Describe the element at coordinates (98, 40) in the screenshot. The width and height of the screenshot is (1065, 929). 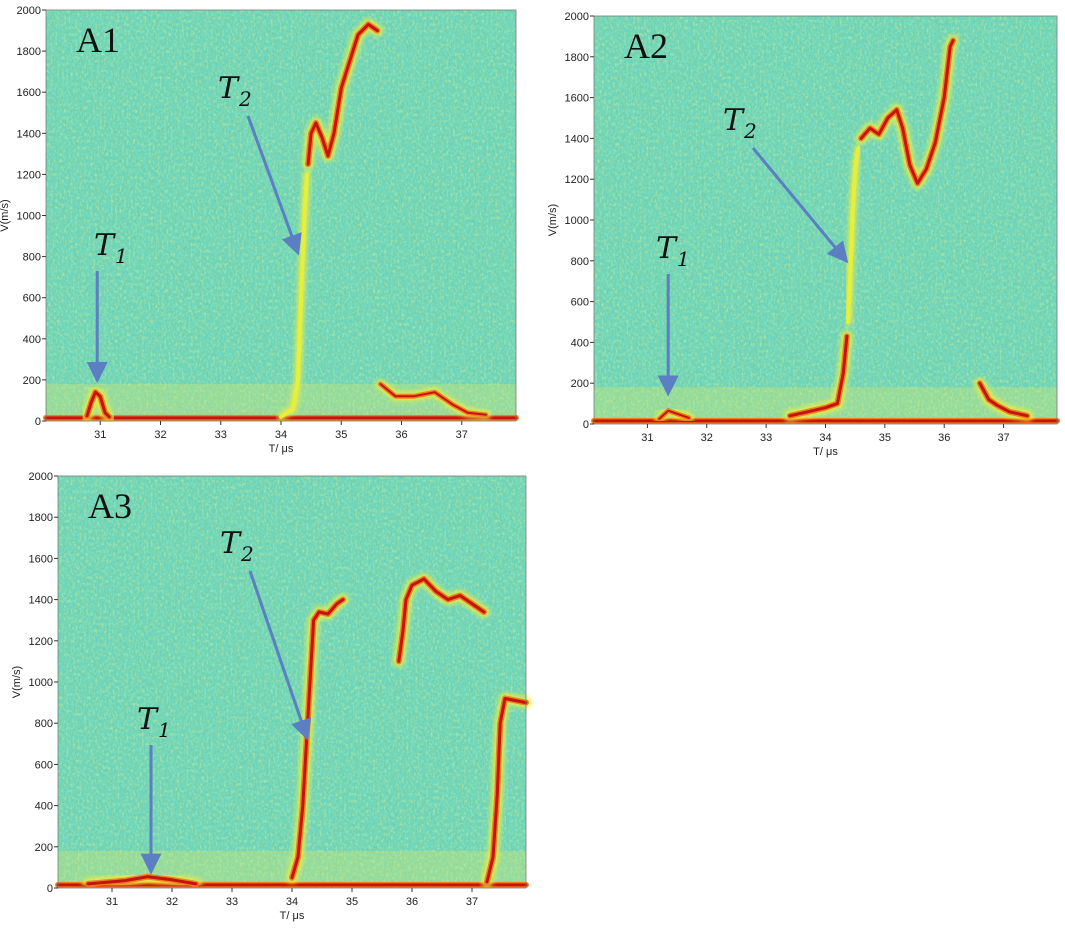
I see `panel-label: A1` at that location.